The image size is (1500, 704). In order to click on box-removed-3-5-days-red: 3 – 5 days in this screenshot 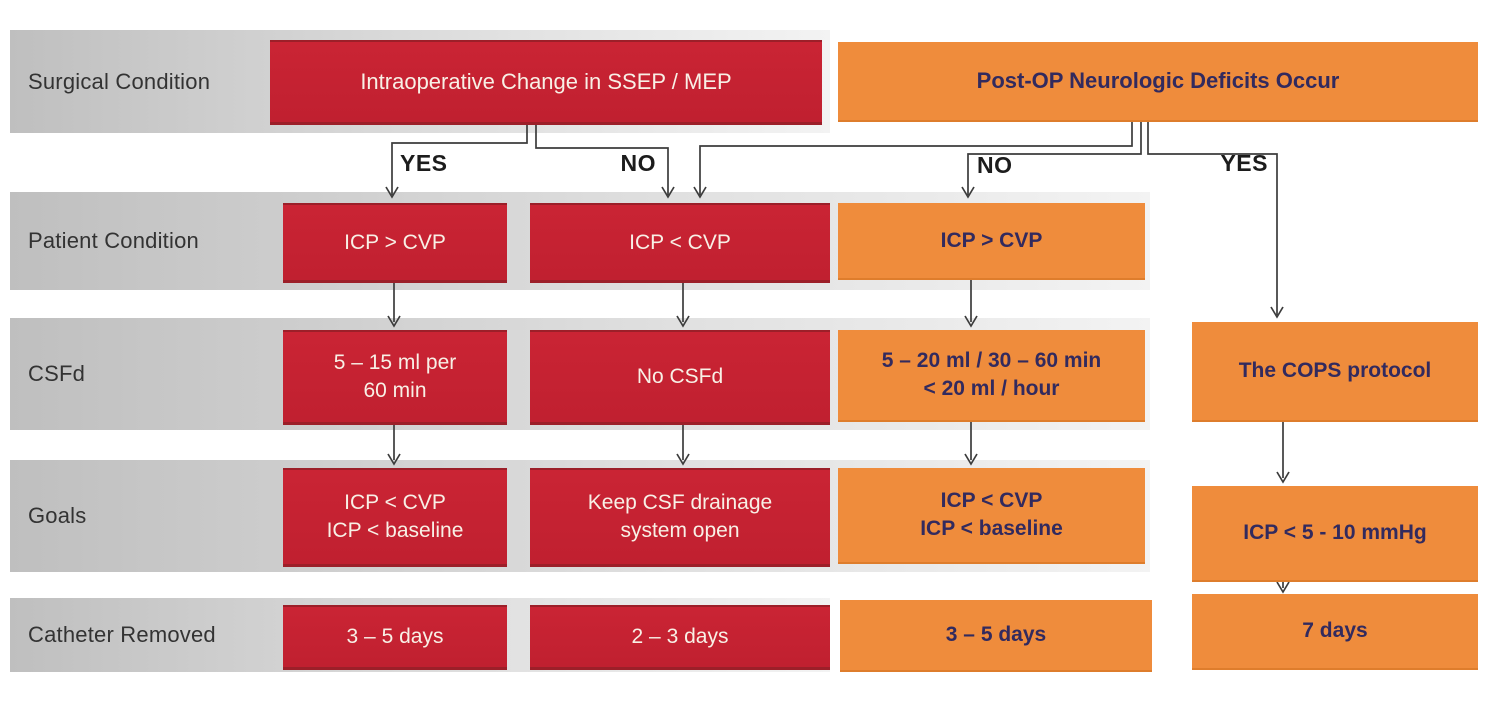, I will do `click(395, 637)`.